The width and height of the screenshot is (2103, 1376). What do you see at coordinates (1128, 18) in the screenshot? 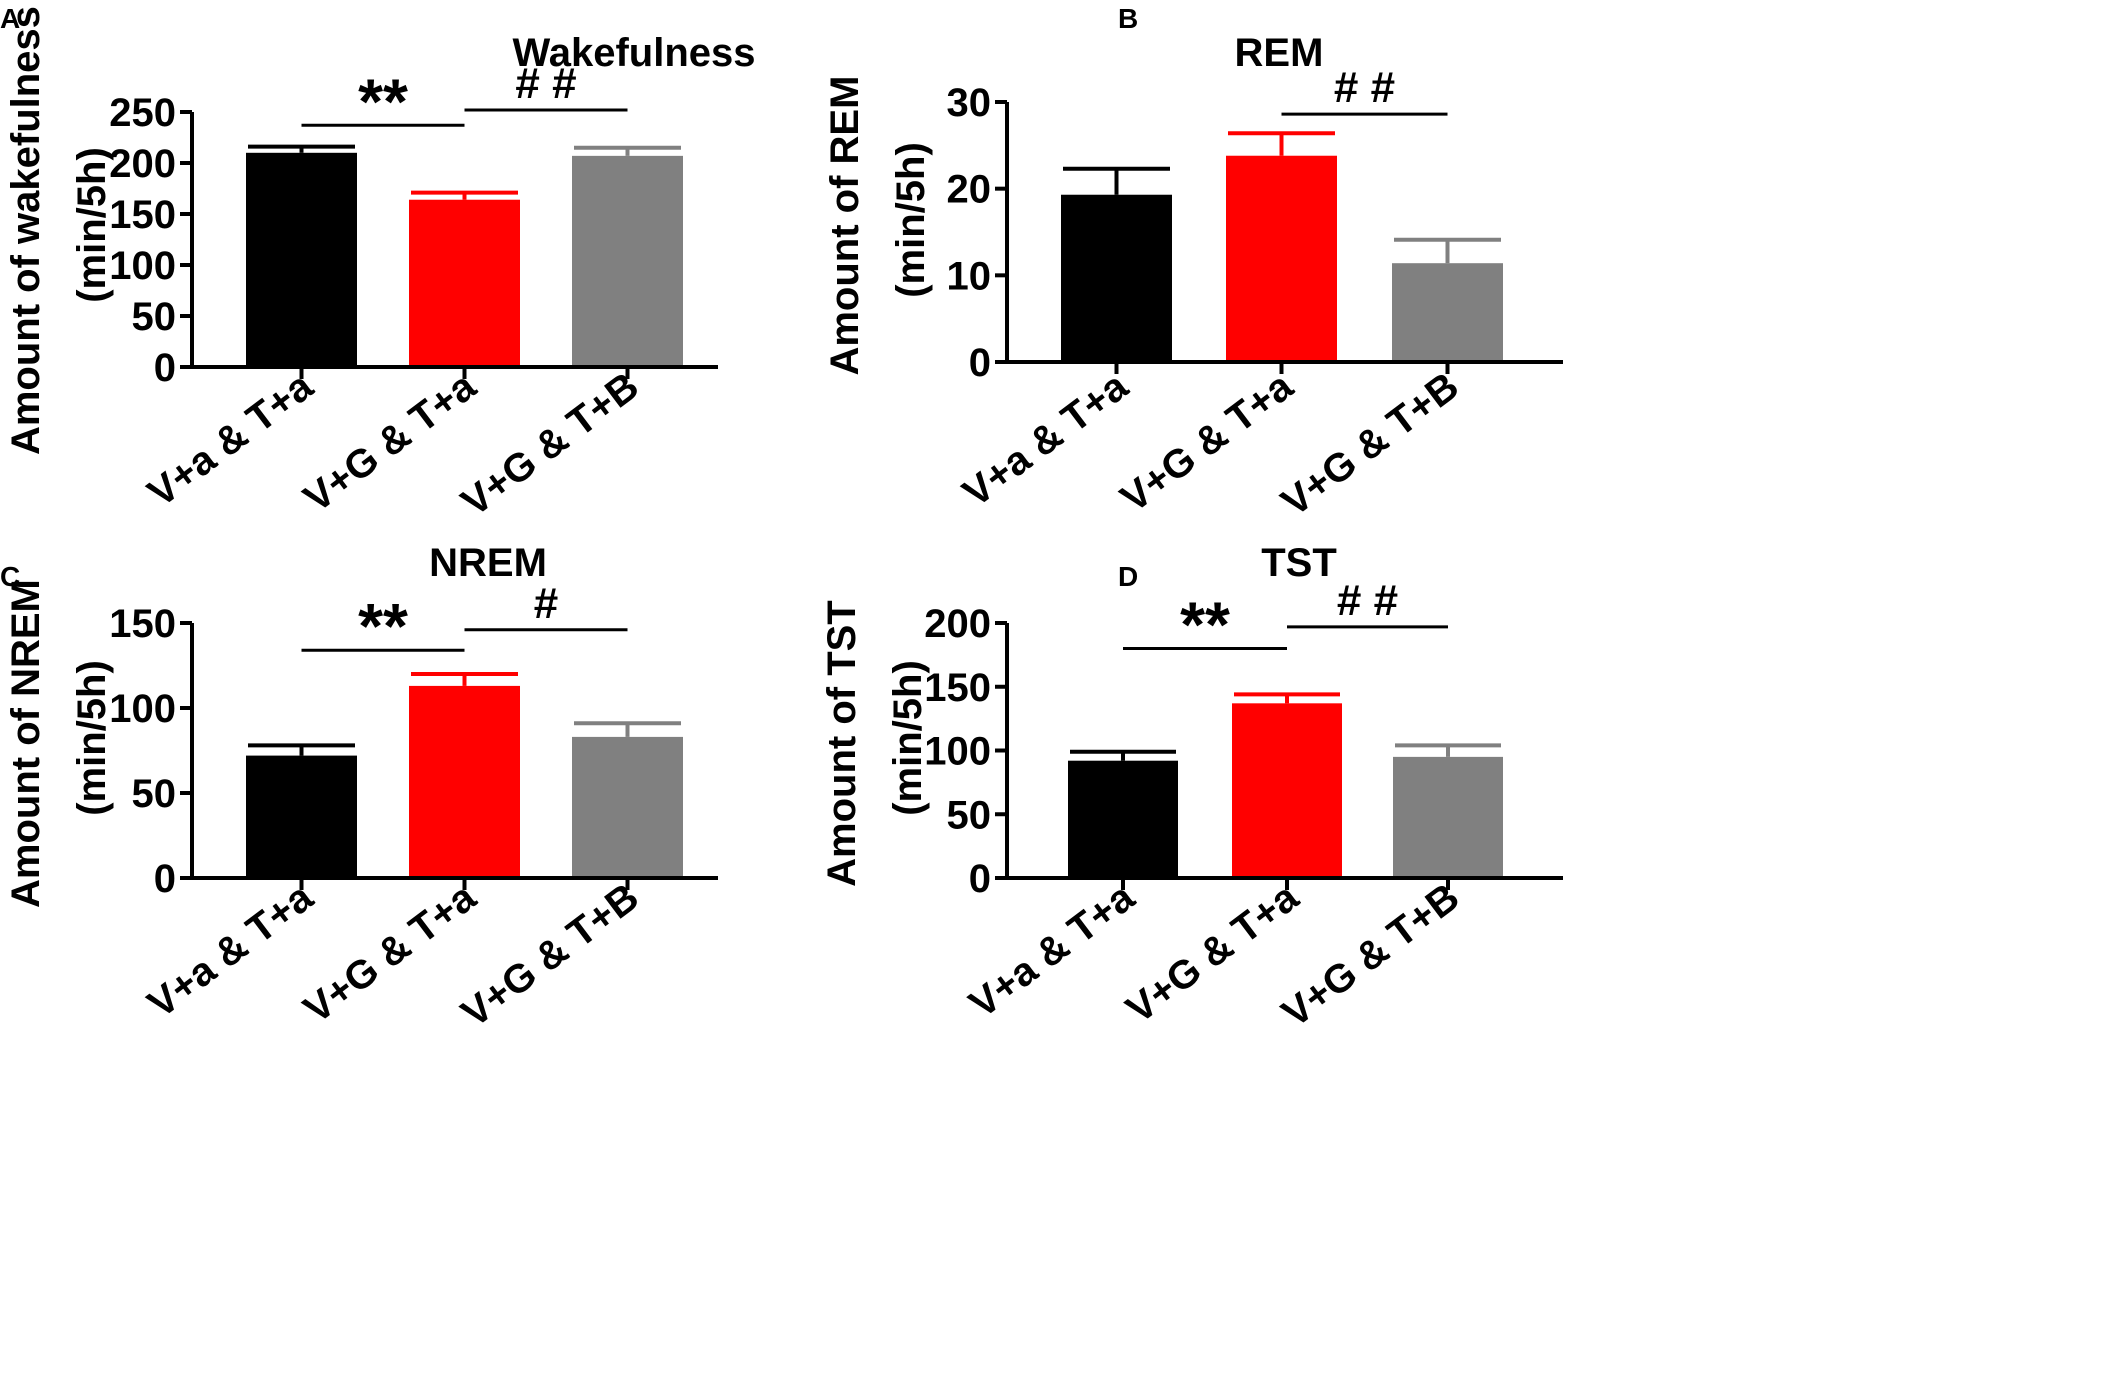
I see `panel-letter: B` at bounding box center [1128, 18].